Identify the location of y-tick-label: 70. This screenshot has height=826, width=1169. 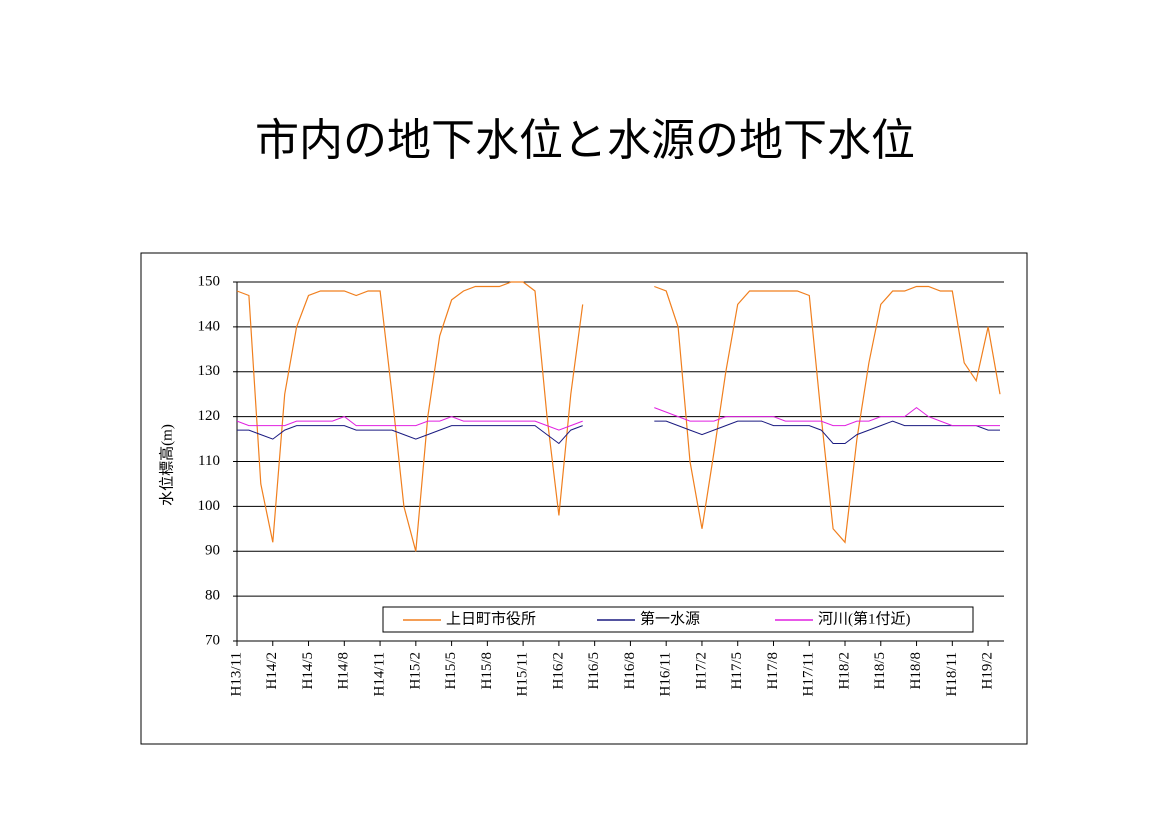
(212, 640).